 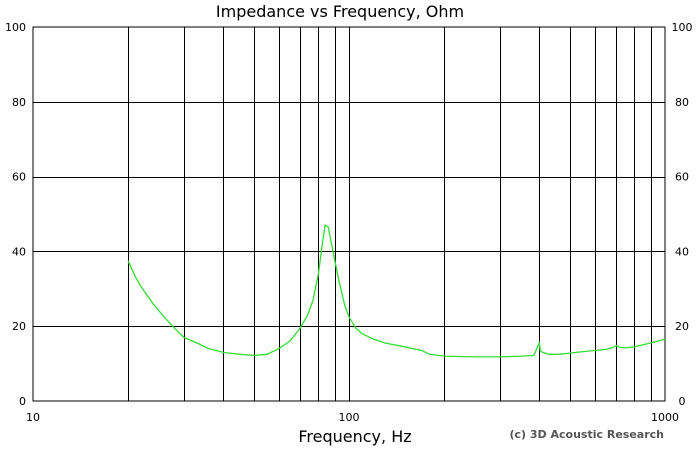 What do you see at coordinates (682, 326) in the screenshot?
I see `y-tick-label-right: 20` at bounding box center [682, 326].